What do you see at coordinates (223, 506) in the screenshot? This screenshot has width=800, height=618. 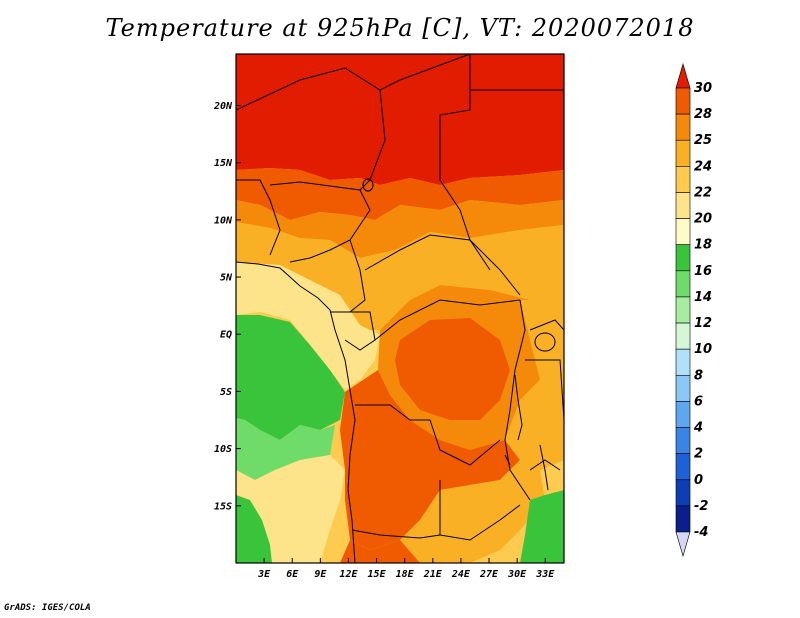 I see `lat-tick-label: 15S` at bounding box center [223, 506].